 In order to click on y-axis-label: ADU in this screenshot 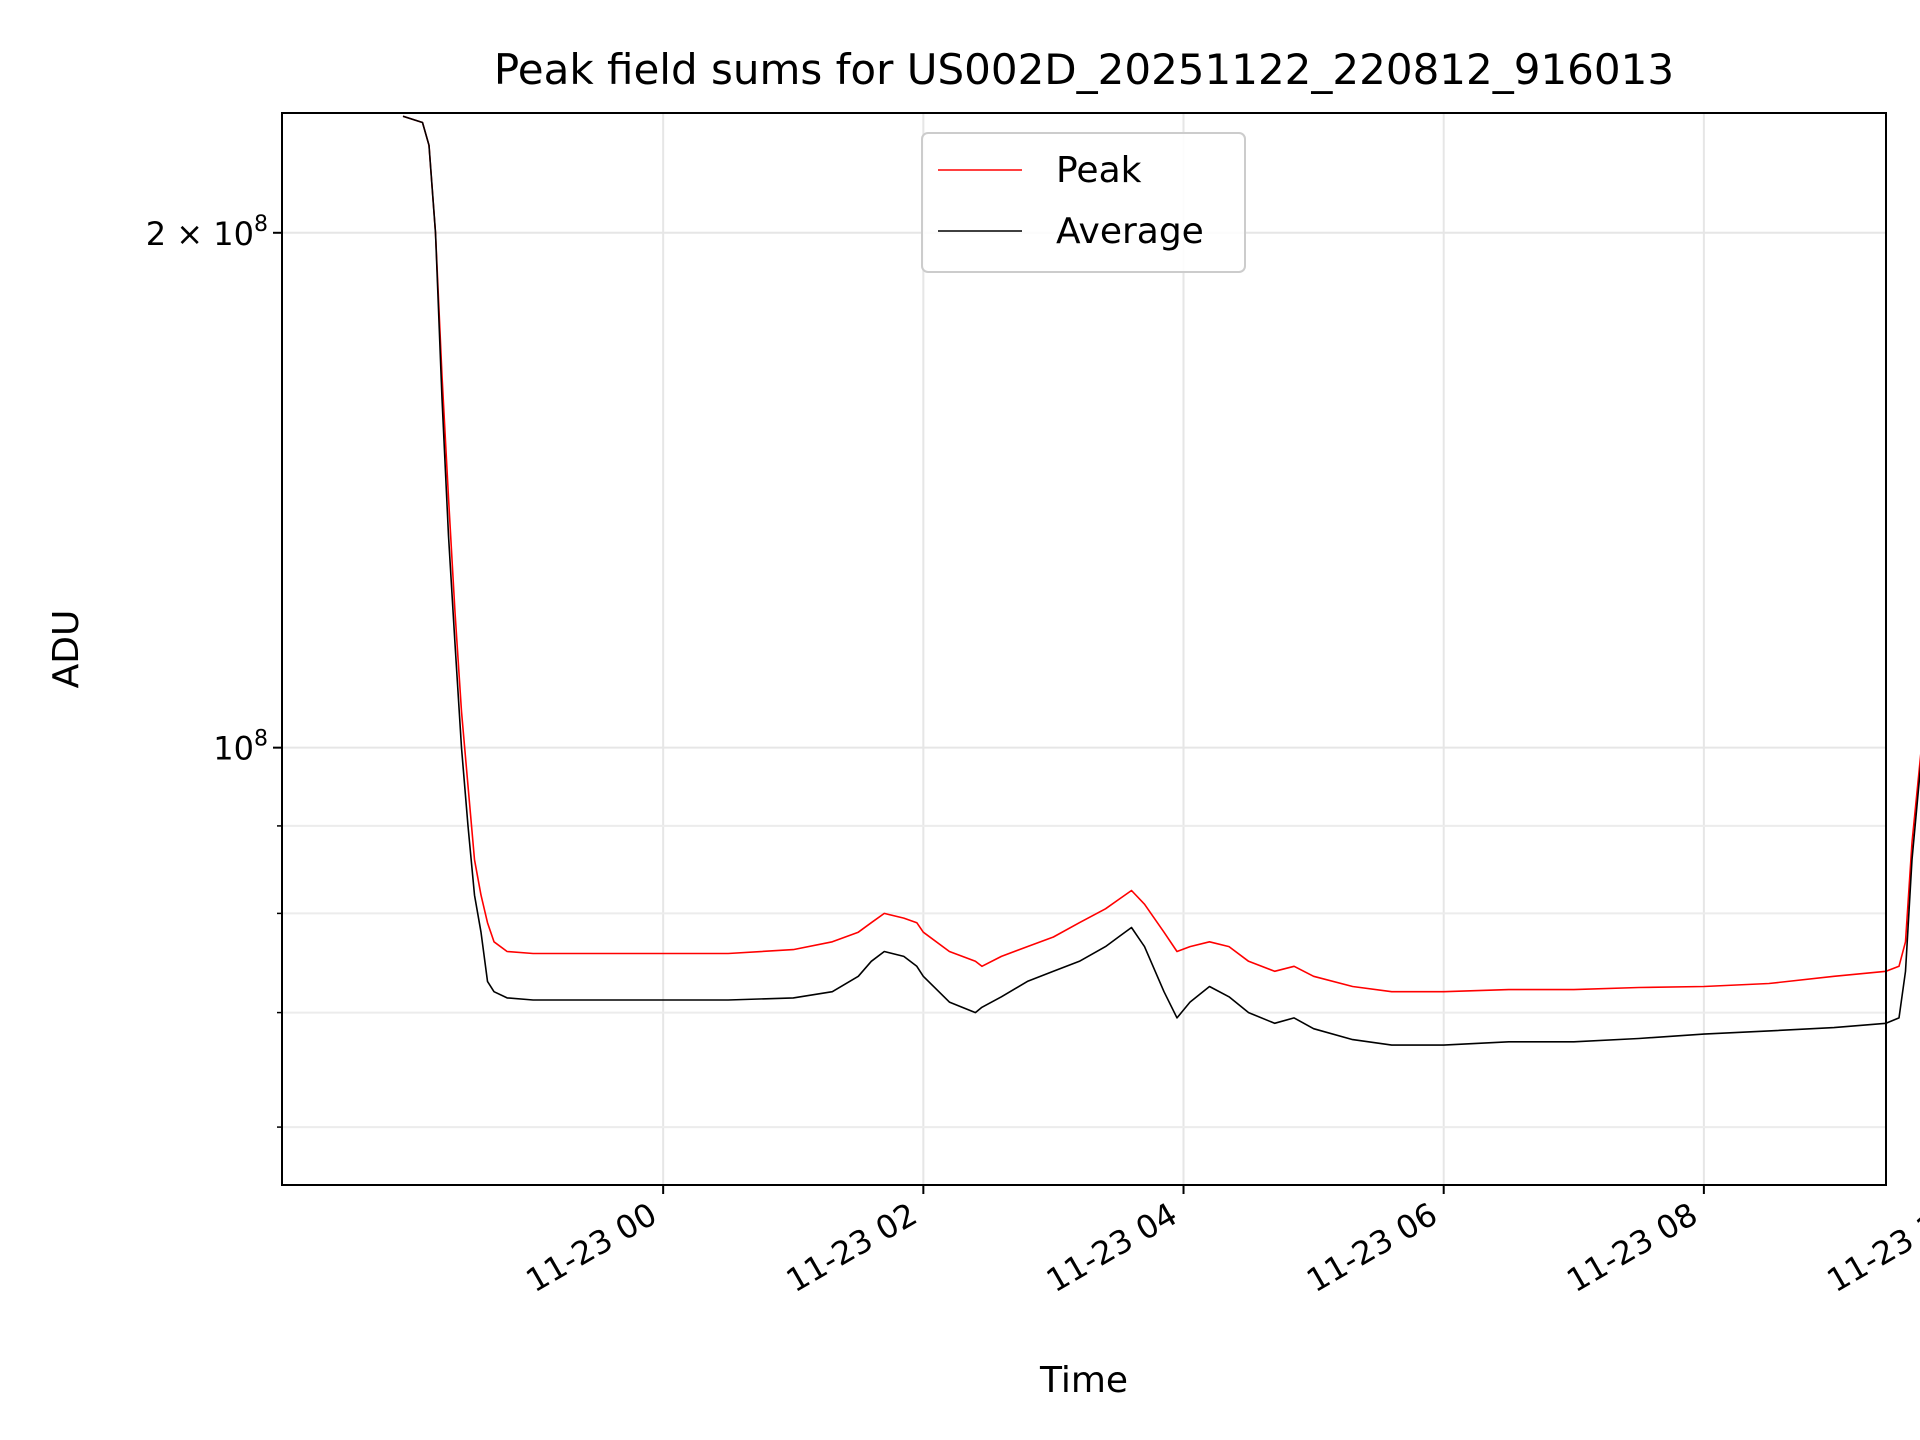, I will do `click(66, 649)`.